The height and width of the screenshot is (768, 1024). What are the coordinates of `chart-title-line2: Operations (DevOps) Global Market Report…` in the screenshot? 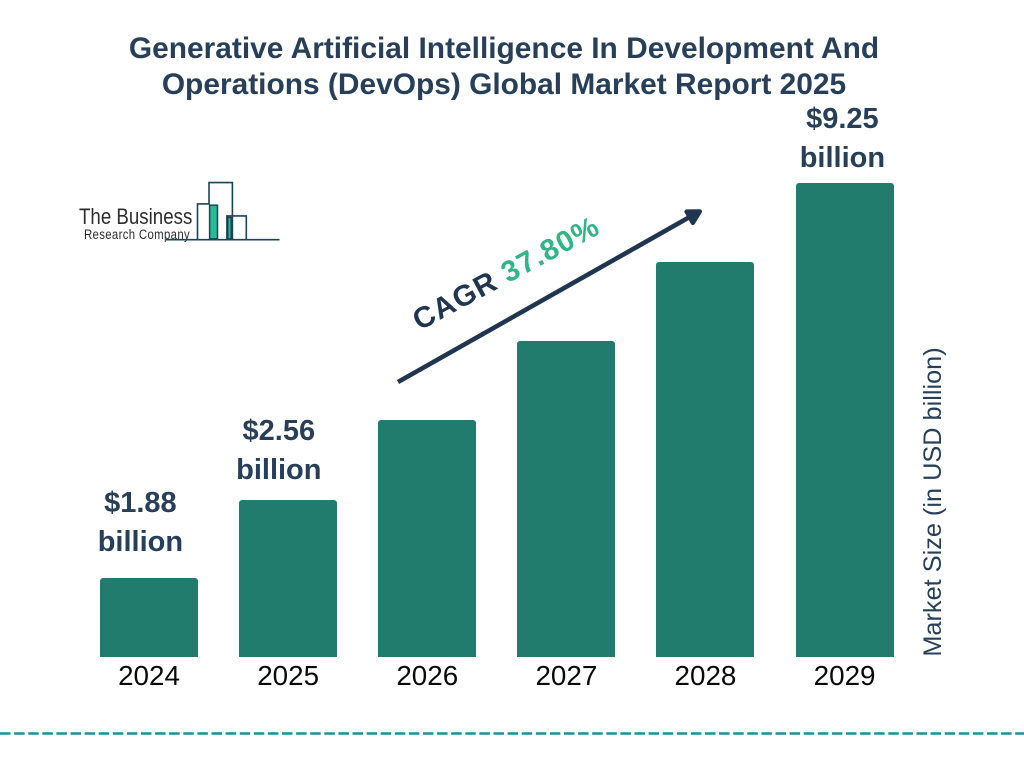 It's located at (504, 84).